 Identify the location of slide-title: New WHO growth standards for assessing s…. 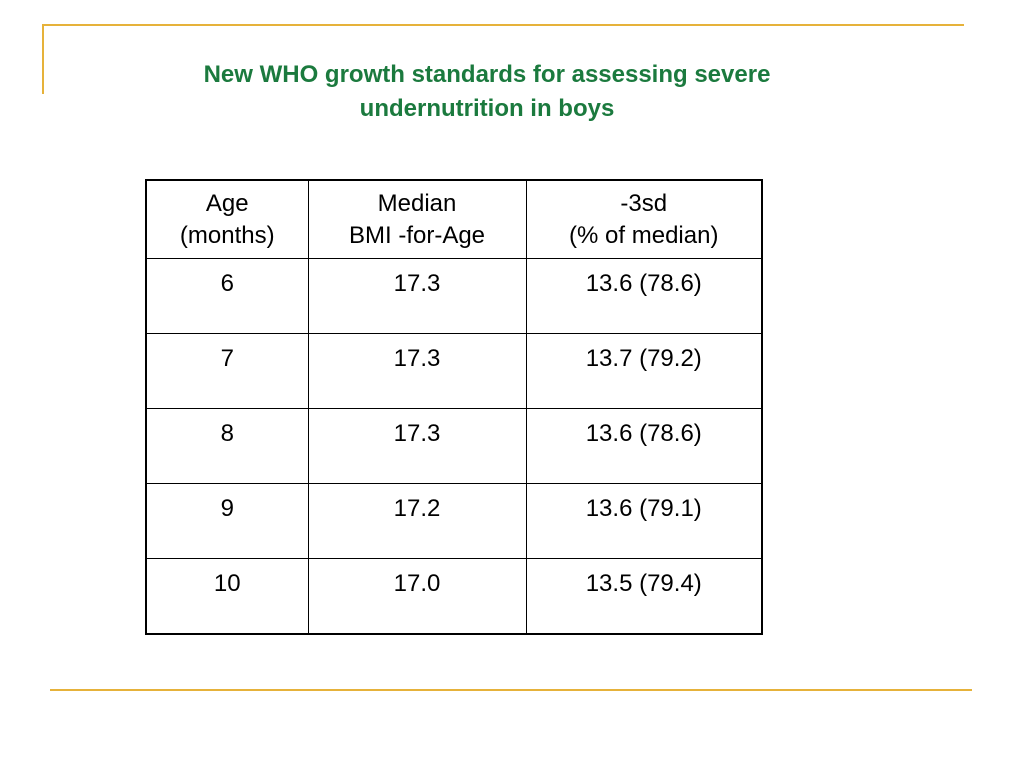
(487, 92).